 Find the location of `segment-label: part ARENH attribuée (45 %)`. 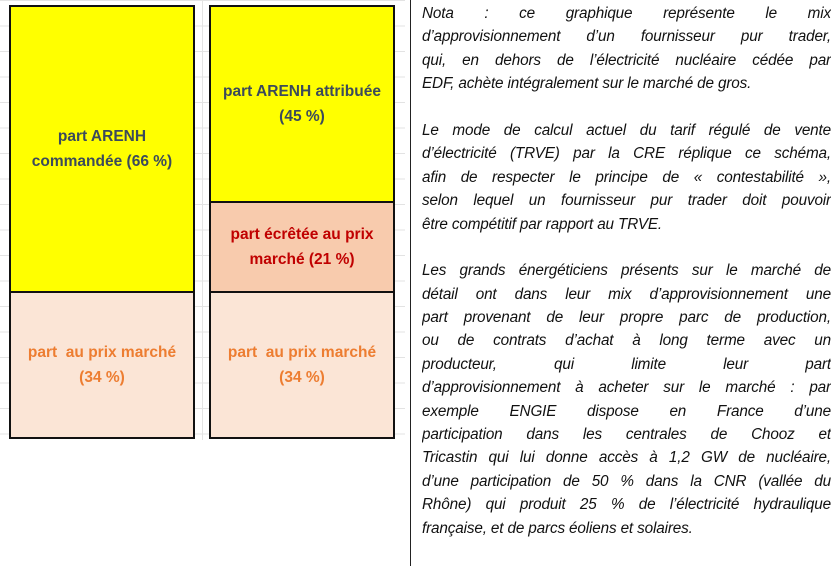

segment-label: part ARENH attribuée (45 %) is located at coordinates (304, 103).